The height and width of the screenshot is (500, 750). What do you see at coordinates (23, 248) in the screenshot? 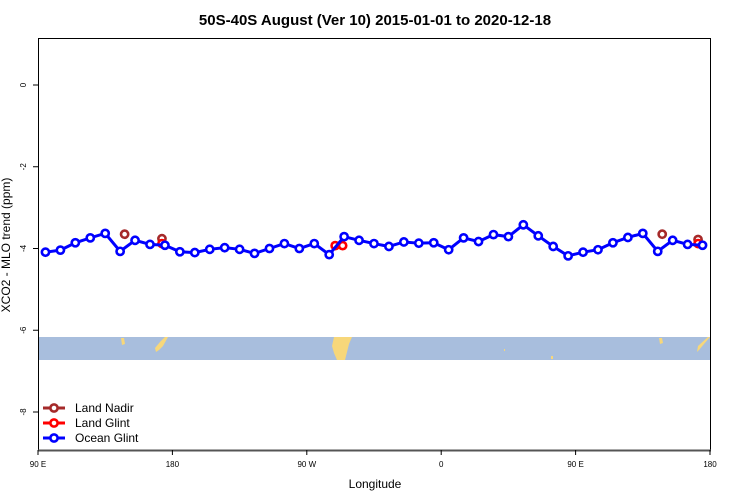
I see `y-tick-label: -4` at bounding box center [23, 248].